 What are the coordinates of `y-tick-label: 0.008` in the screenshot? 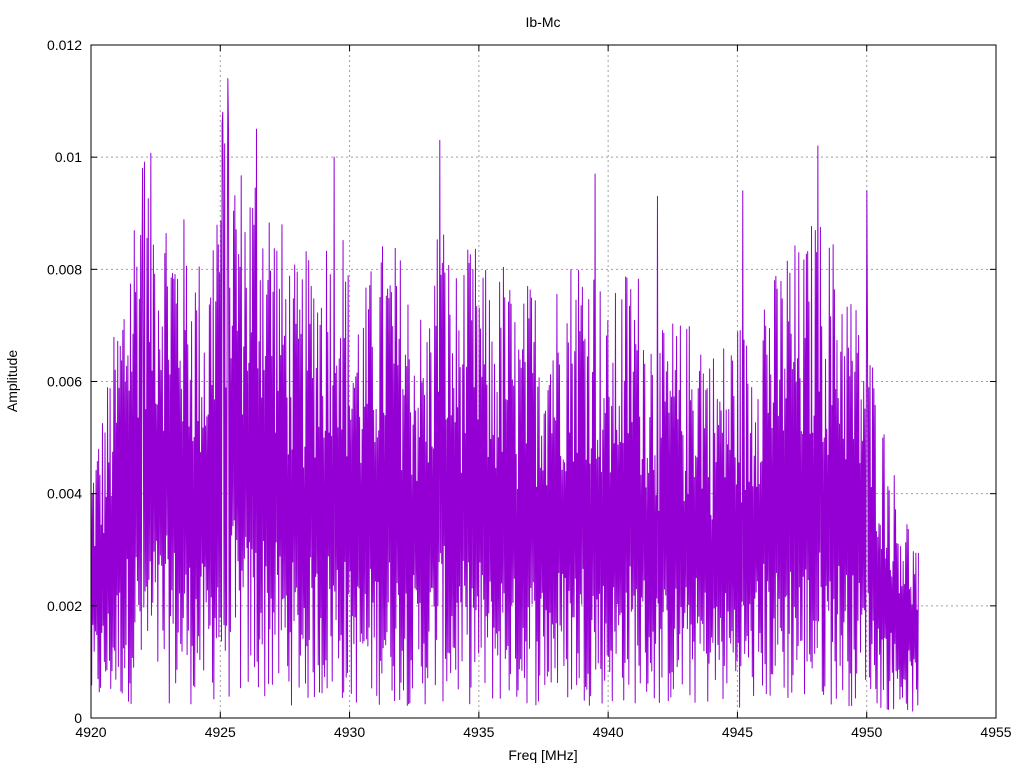 It's located at (64, 269).